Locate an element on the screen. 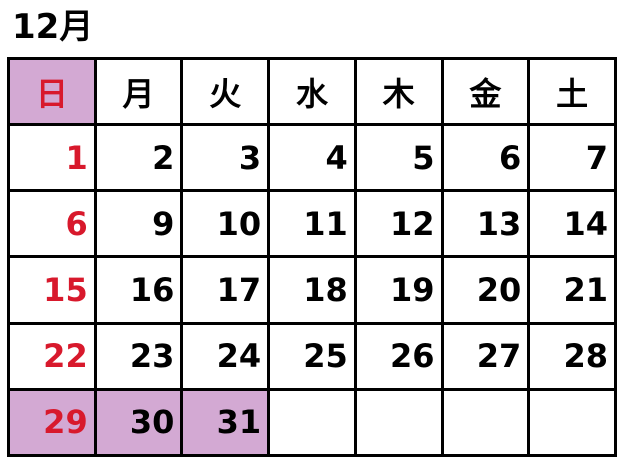  day-cell: 21 is located at coordinates (572, 290).